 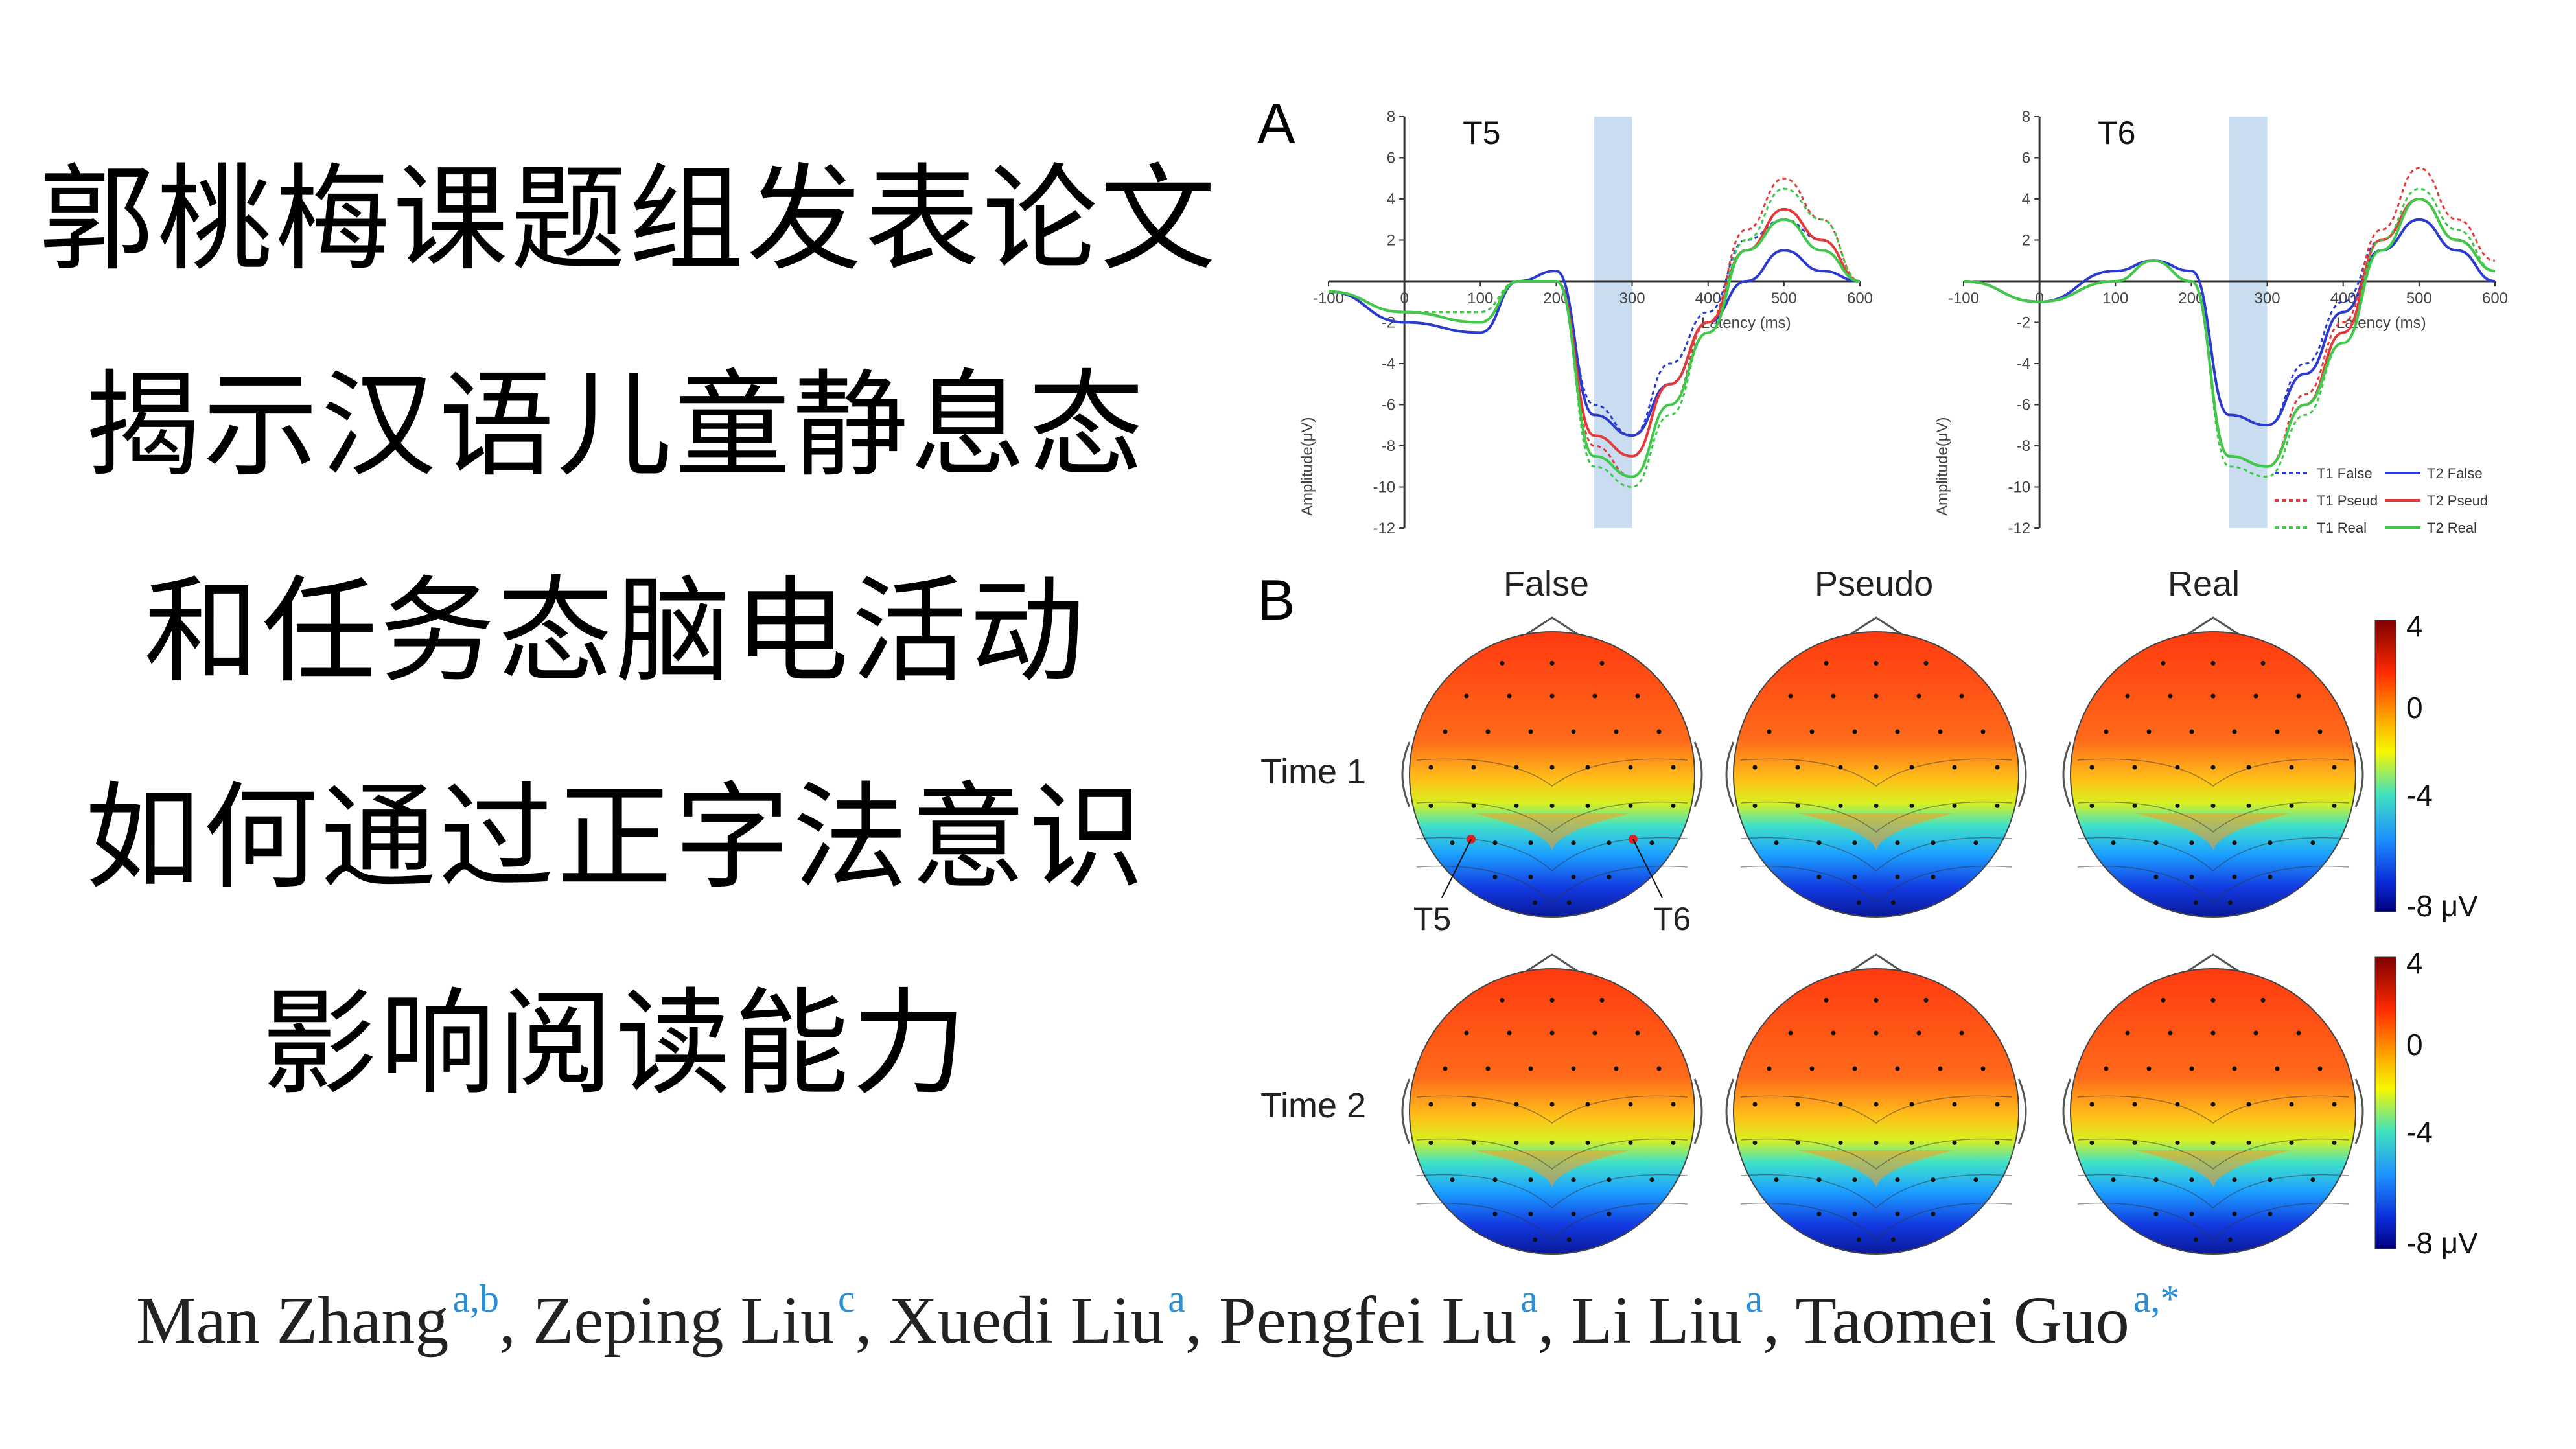 I want to click on left-ear-outline, so click(x=2067, y=1111).